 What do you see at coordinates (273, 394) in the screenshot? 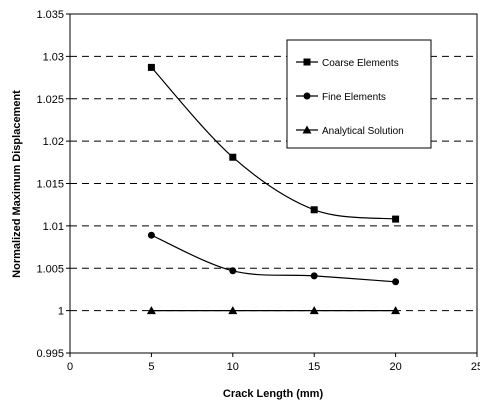
I see `x-axis-label: Crack Length (mm)` at bounding box center [273, 394].